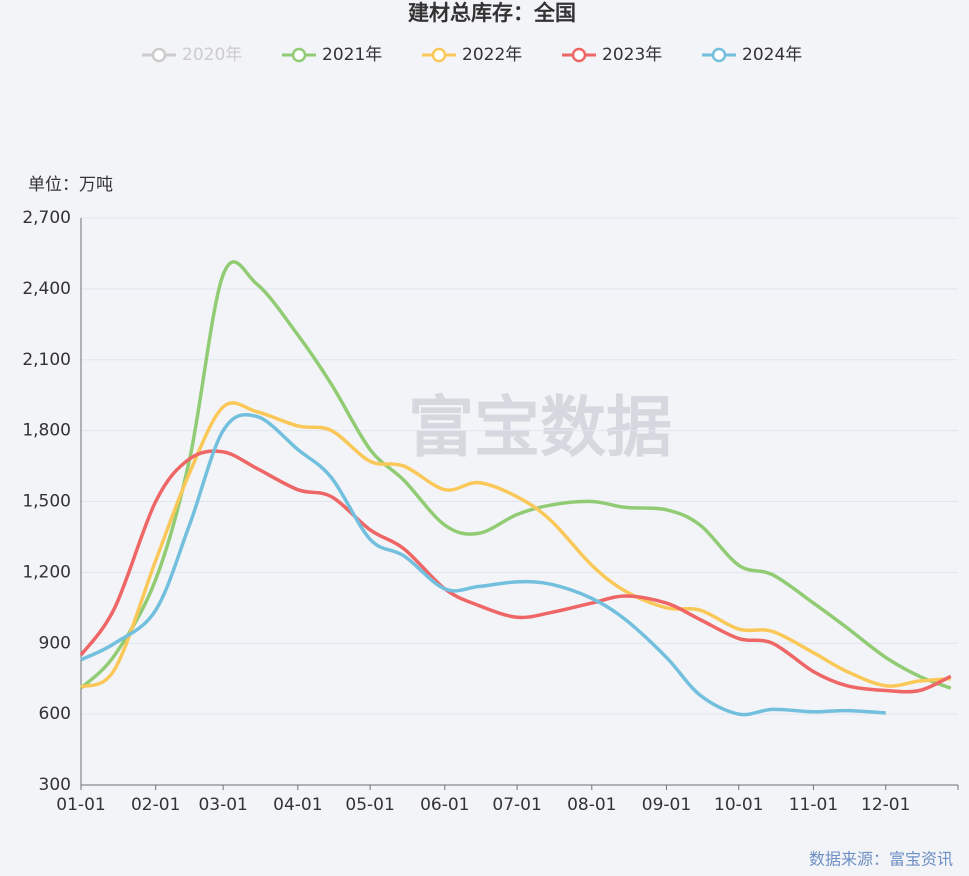 This screenshot has height=876, width=969. I want to click on y-tick-label: 900, so click(55, 643).